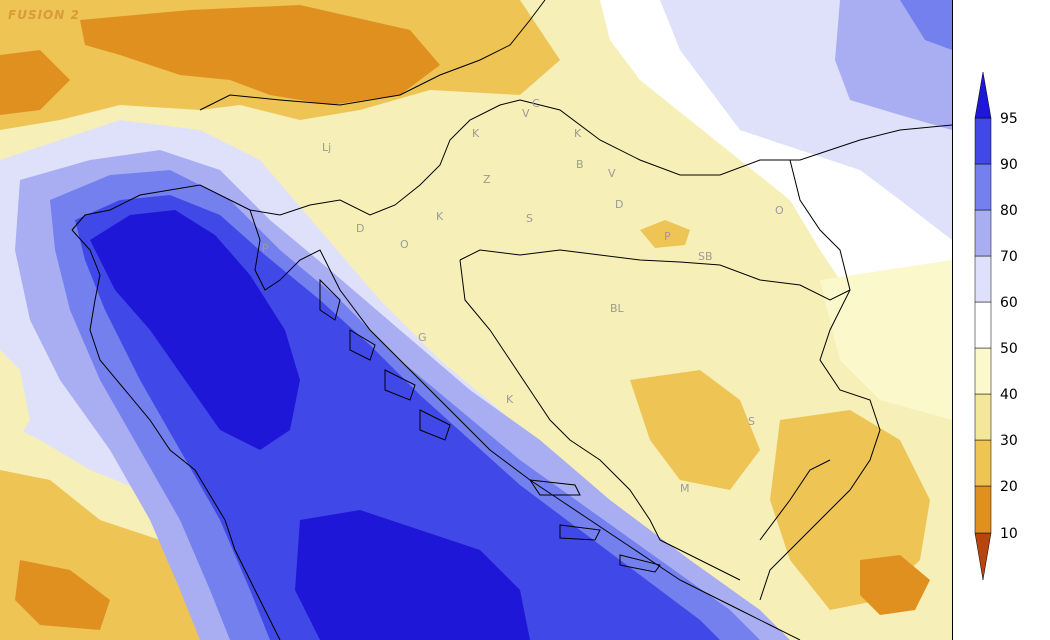 The height and width of the screenshot is (640, 1050). What do you see at coordinates (195, 330) in the screenshot?
I see `field-sea-deepest` at bounding box center [195, 330].